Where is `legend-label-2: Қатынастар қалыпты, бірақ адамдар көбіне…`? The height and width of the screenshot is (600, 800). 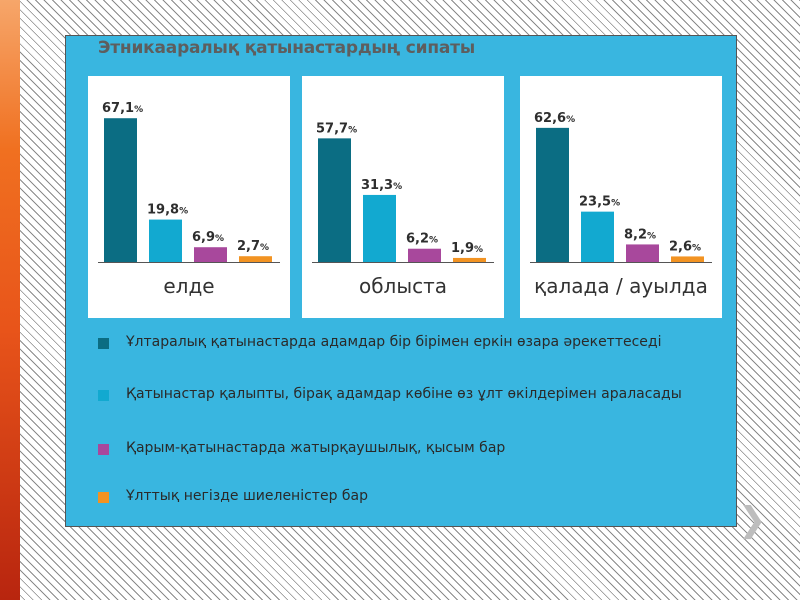
legend-label-2: Қатынастар қалыпты, бірақ адамдар көбіне… is located at coordinates (404, 394).